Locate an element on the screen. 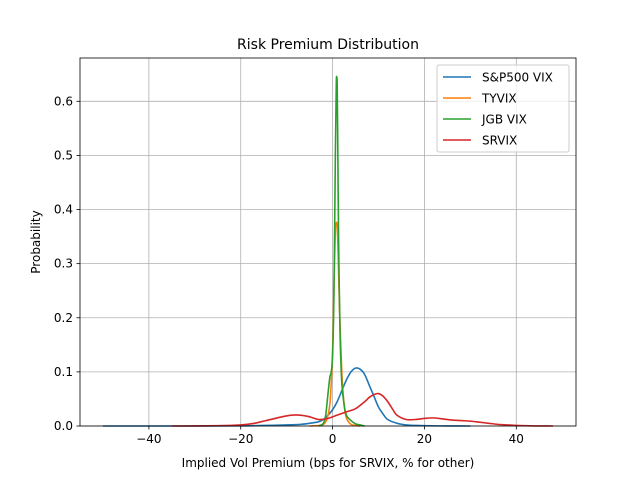 The height and width of the screenshot is (478, 640). x-tick-label: −20 is located at coordinates (240, 439).